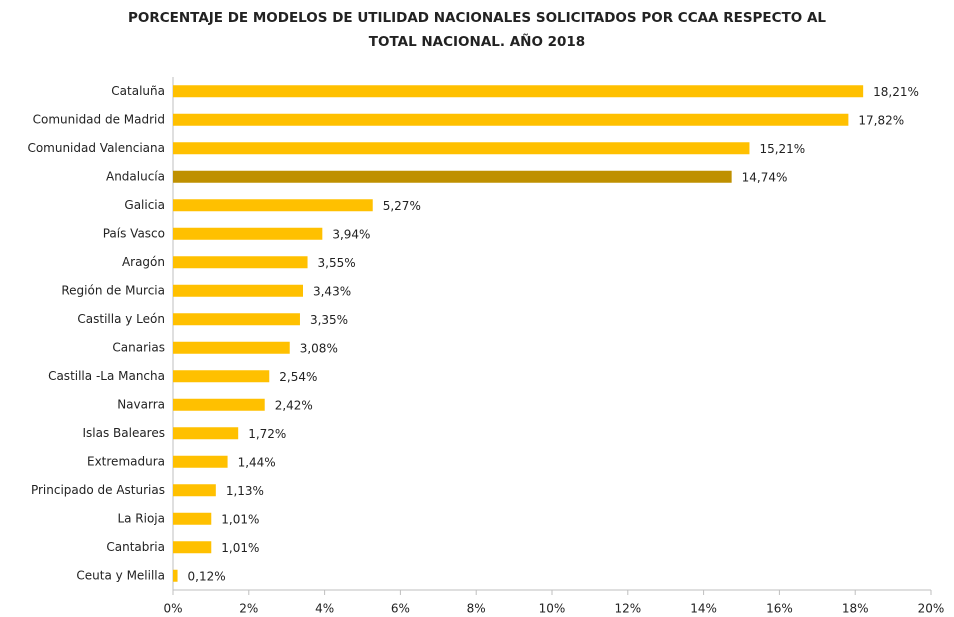 The image size is (954, 617). Describe the element at coordinates (134, 233) in the screenshot. I see `y-tick-label: País Vasco` at that location.